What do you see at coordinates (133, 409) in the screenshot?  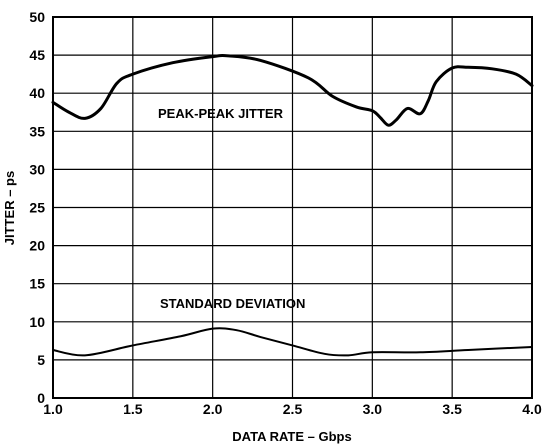 I see `x-tick-label: 1.5` at bounding box center [133, 409].